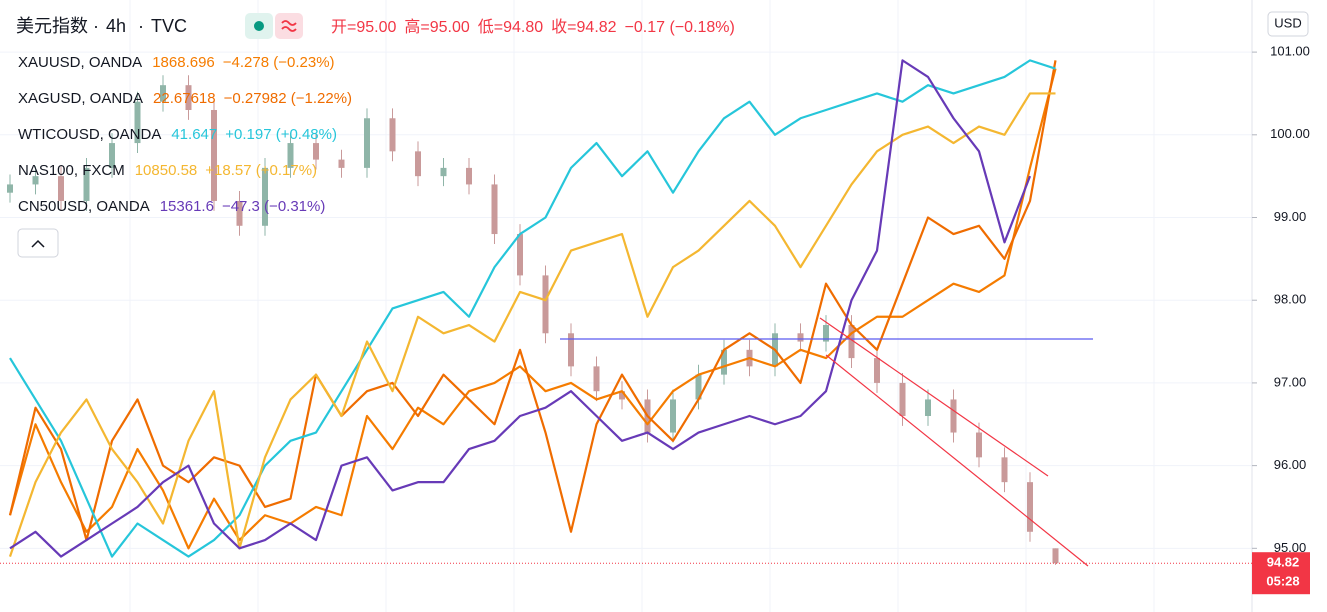  I want to click on change-value: −0.17 (−0.18%), so click(680, 27).